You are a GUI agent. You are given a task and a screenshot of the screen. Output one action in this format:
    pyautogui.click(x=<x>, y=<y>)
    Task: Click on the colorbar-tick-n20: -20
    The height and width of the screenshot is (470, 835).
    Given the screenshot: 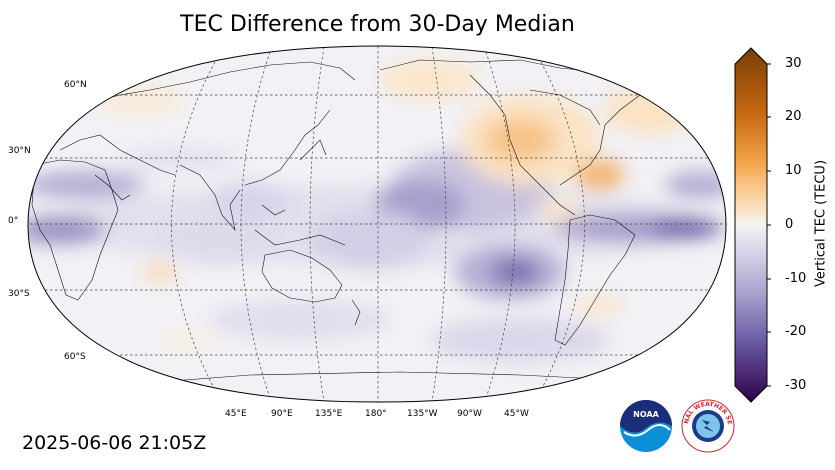 What is the action you would take?
    pyautogui.click(x=796, y=331)
    